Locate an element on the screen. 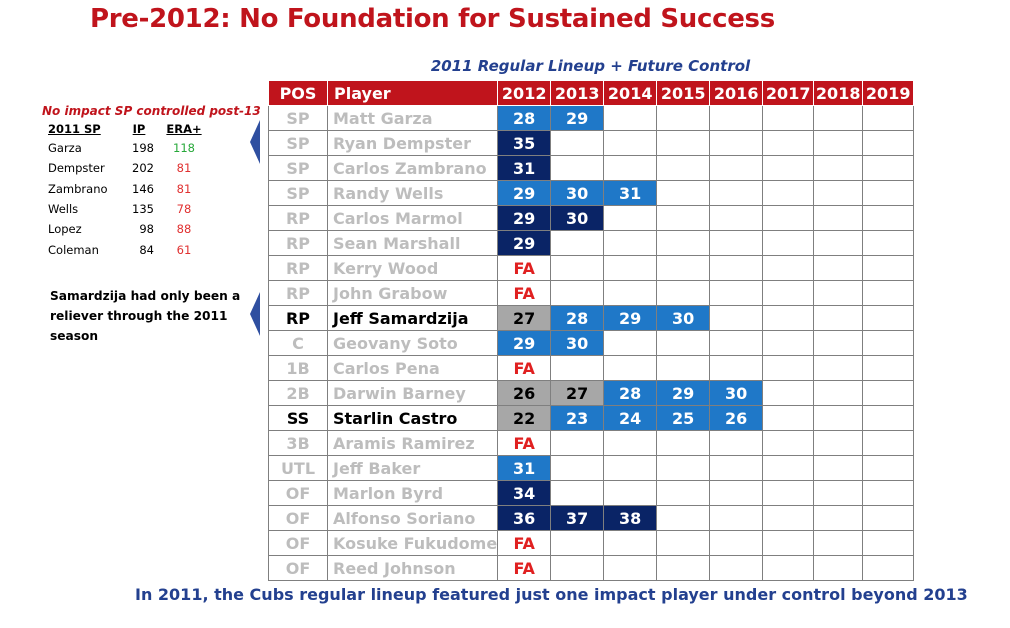 The image size is (1010, 628). sp-stats-header-row: 2011 SP IP ERA+ is located at coordinates (131, 129).